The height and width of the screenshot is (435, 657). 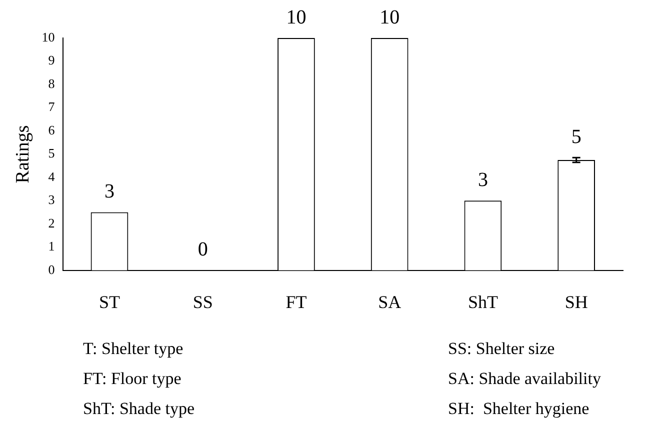 What do you see at coordinates (483, 302) in the screenshot?
I see `x-tick-label: ShT` at bounding box center [483, 302].